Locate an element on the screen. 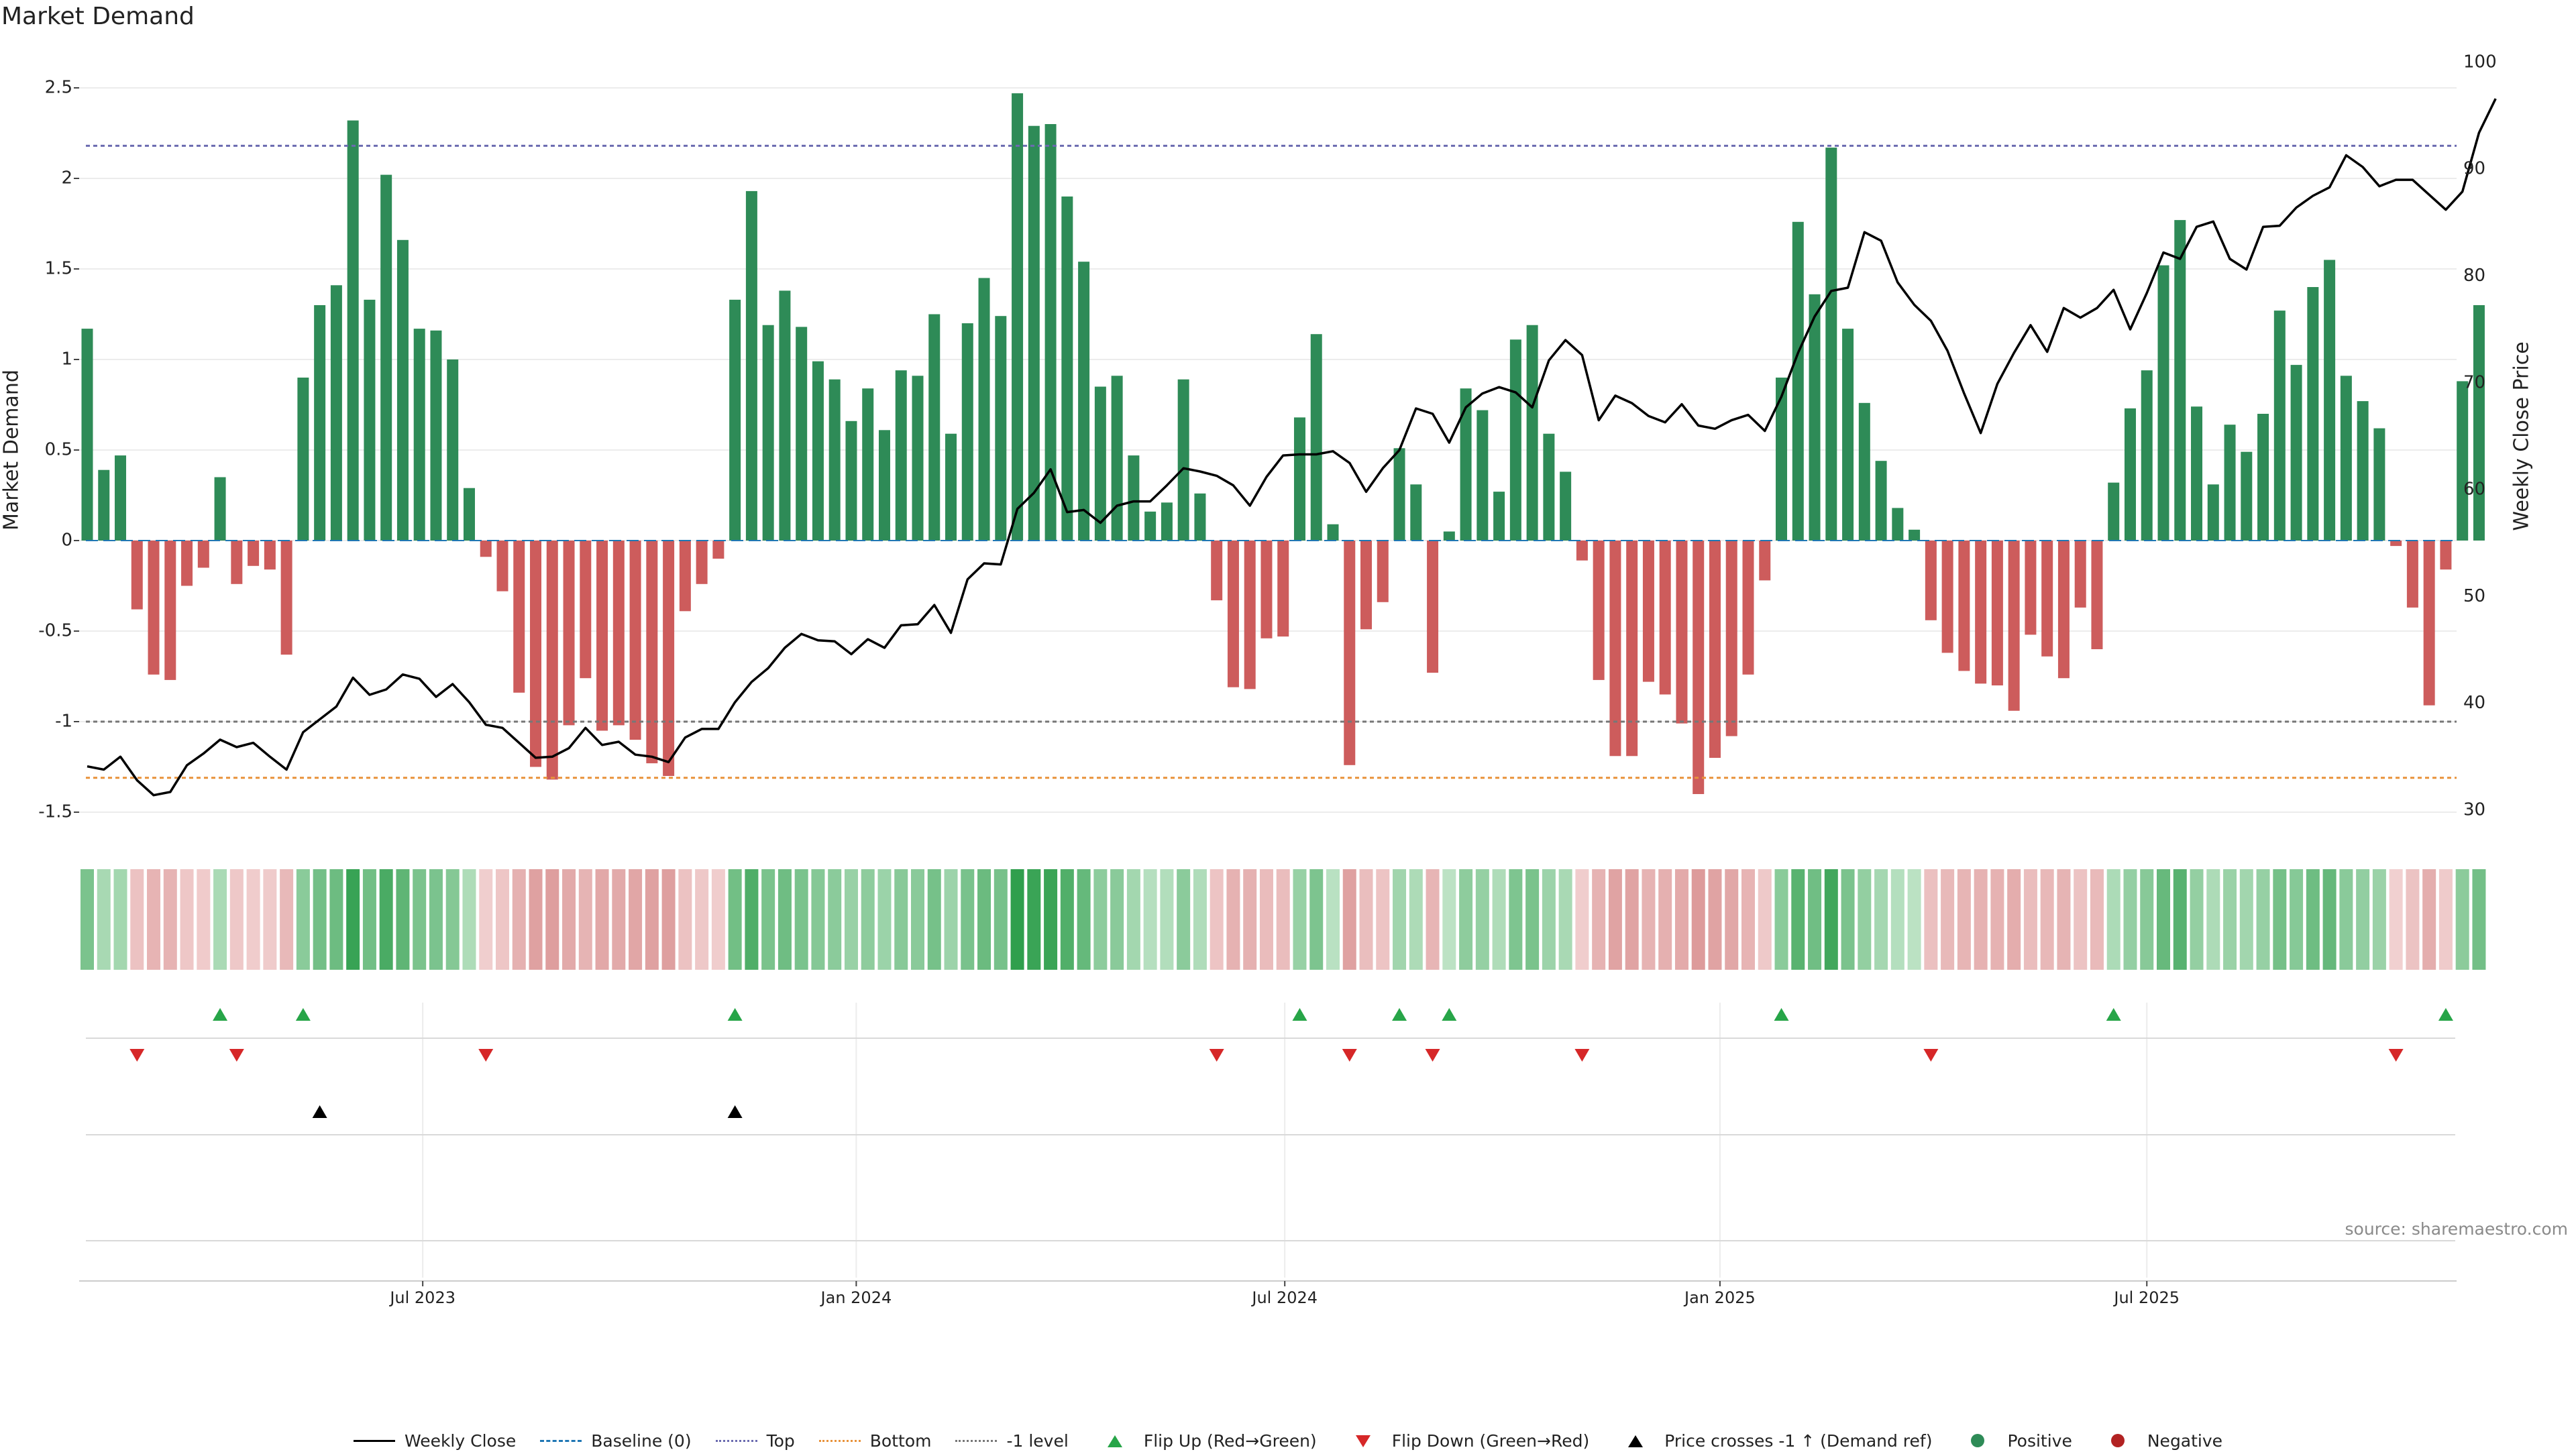 The image size is (2576, 1454). dot-icon is located at coordinates (2117, 1440).